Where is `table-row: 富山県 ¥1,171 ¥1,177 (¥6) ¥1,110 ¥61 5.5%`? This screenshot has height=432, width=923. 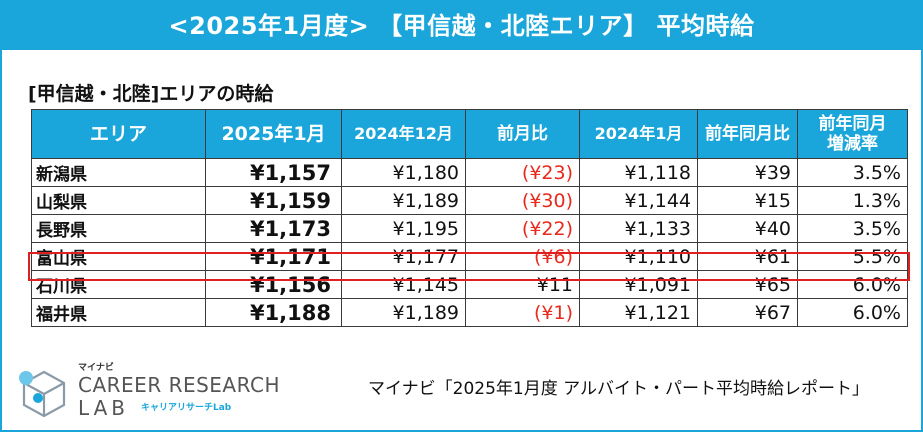 table-row: 富山県 ¥1,171 ¥1,177 (¥6) ¥1,110 ¥61 5.5% is located at coordinates (469, 256).